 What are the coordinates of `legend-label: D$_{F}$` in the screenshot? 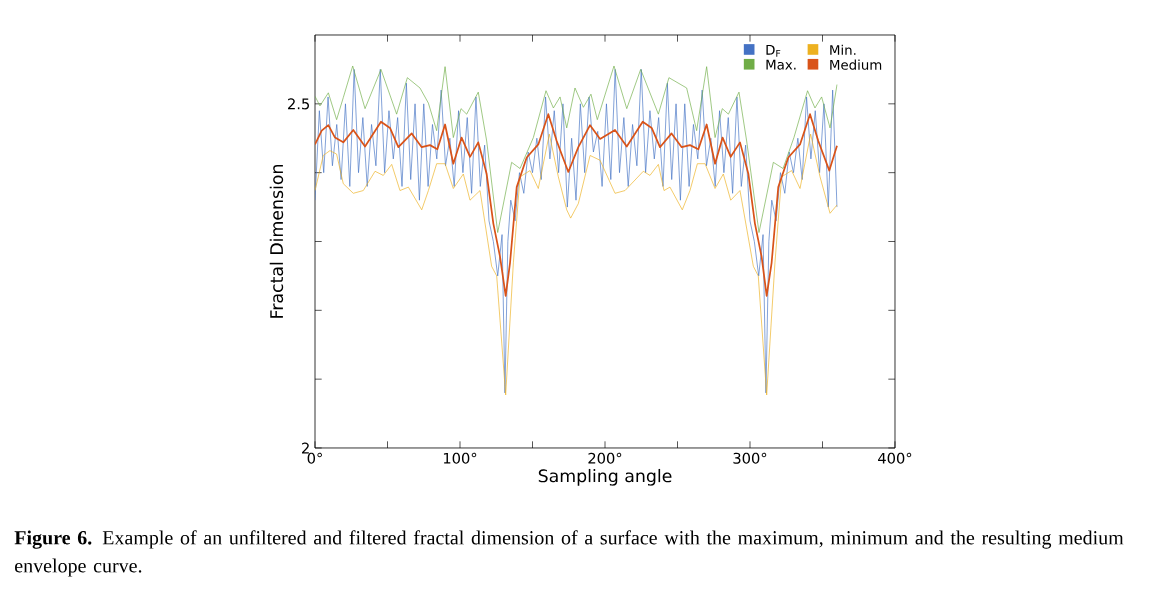 It's located at (773, 50).